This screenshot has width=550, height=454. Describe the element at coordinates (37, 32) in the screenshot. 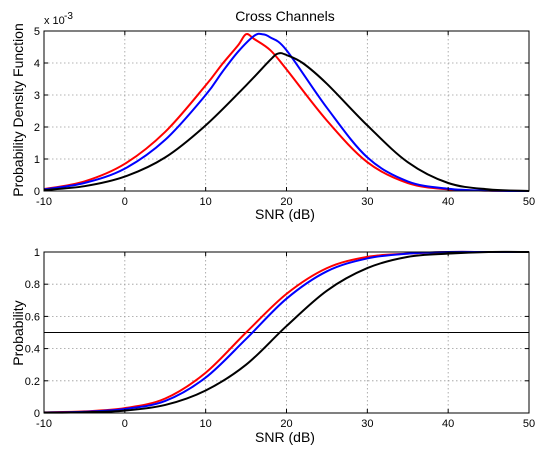

I see `y-tick-label: 5` at that location.